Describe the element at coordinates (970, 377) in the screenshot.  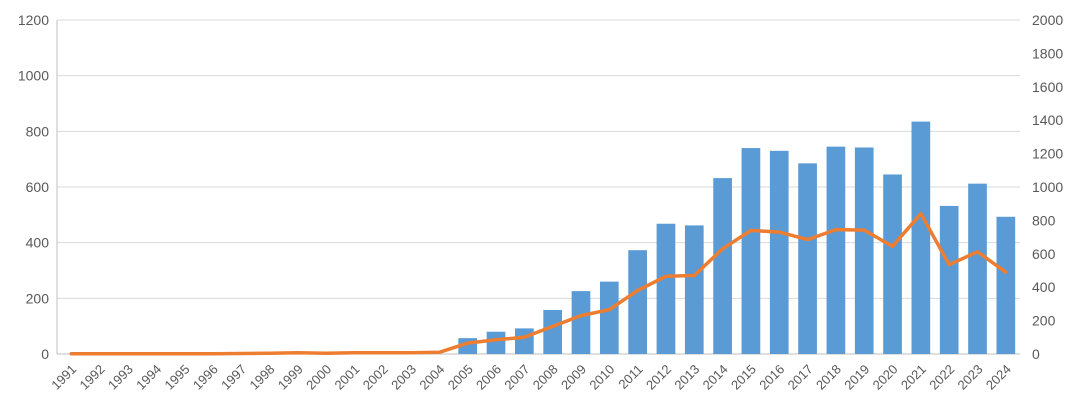
I see `x-tick-label: 2023` at that location.